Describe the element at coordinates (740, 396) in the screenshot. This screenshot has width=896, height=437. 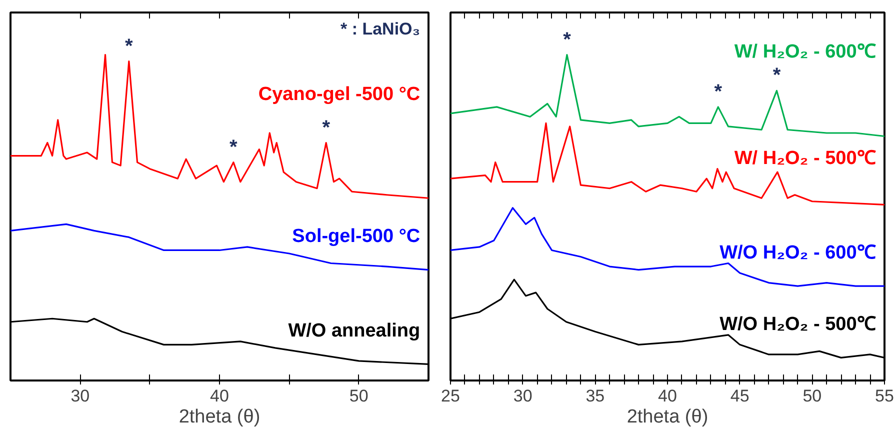
I see `x-tick-label: 45` at that location.